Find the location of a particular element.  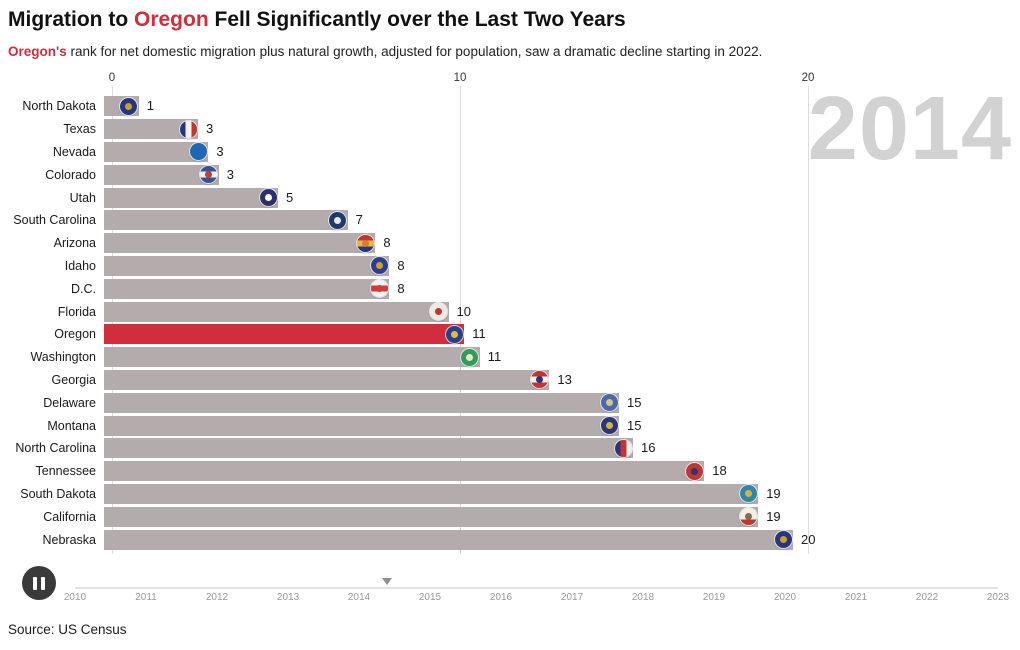

timeline-year-label: 2018 is located at coordinates (643, 597).